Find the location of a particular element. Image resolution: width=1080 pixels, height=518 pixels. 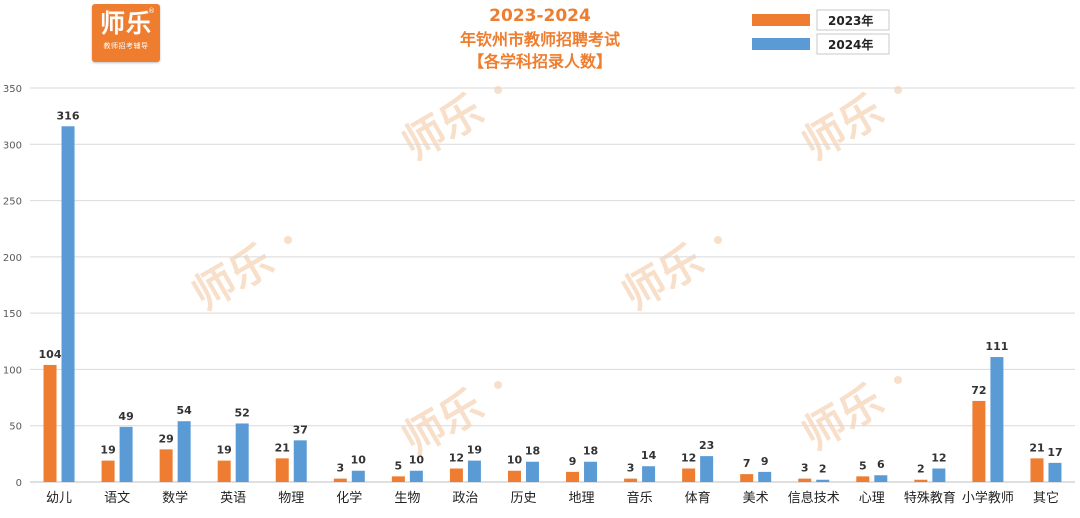

bar-value-label: 72 is located at coordinates (978, 390).